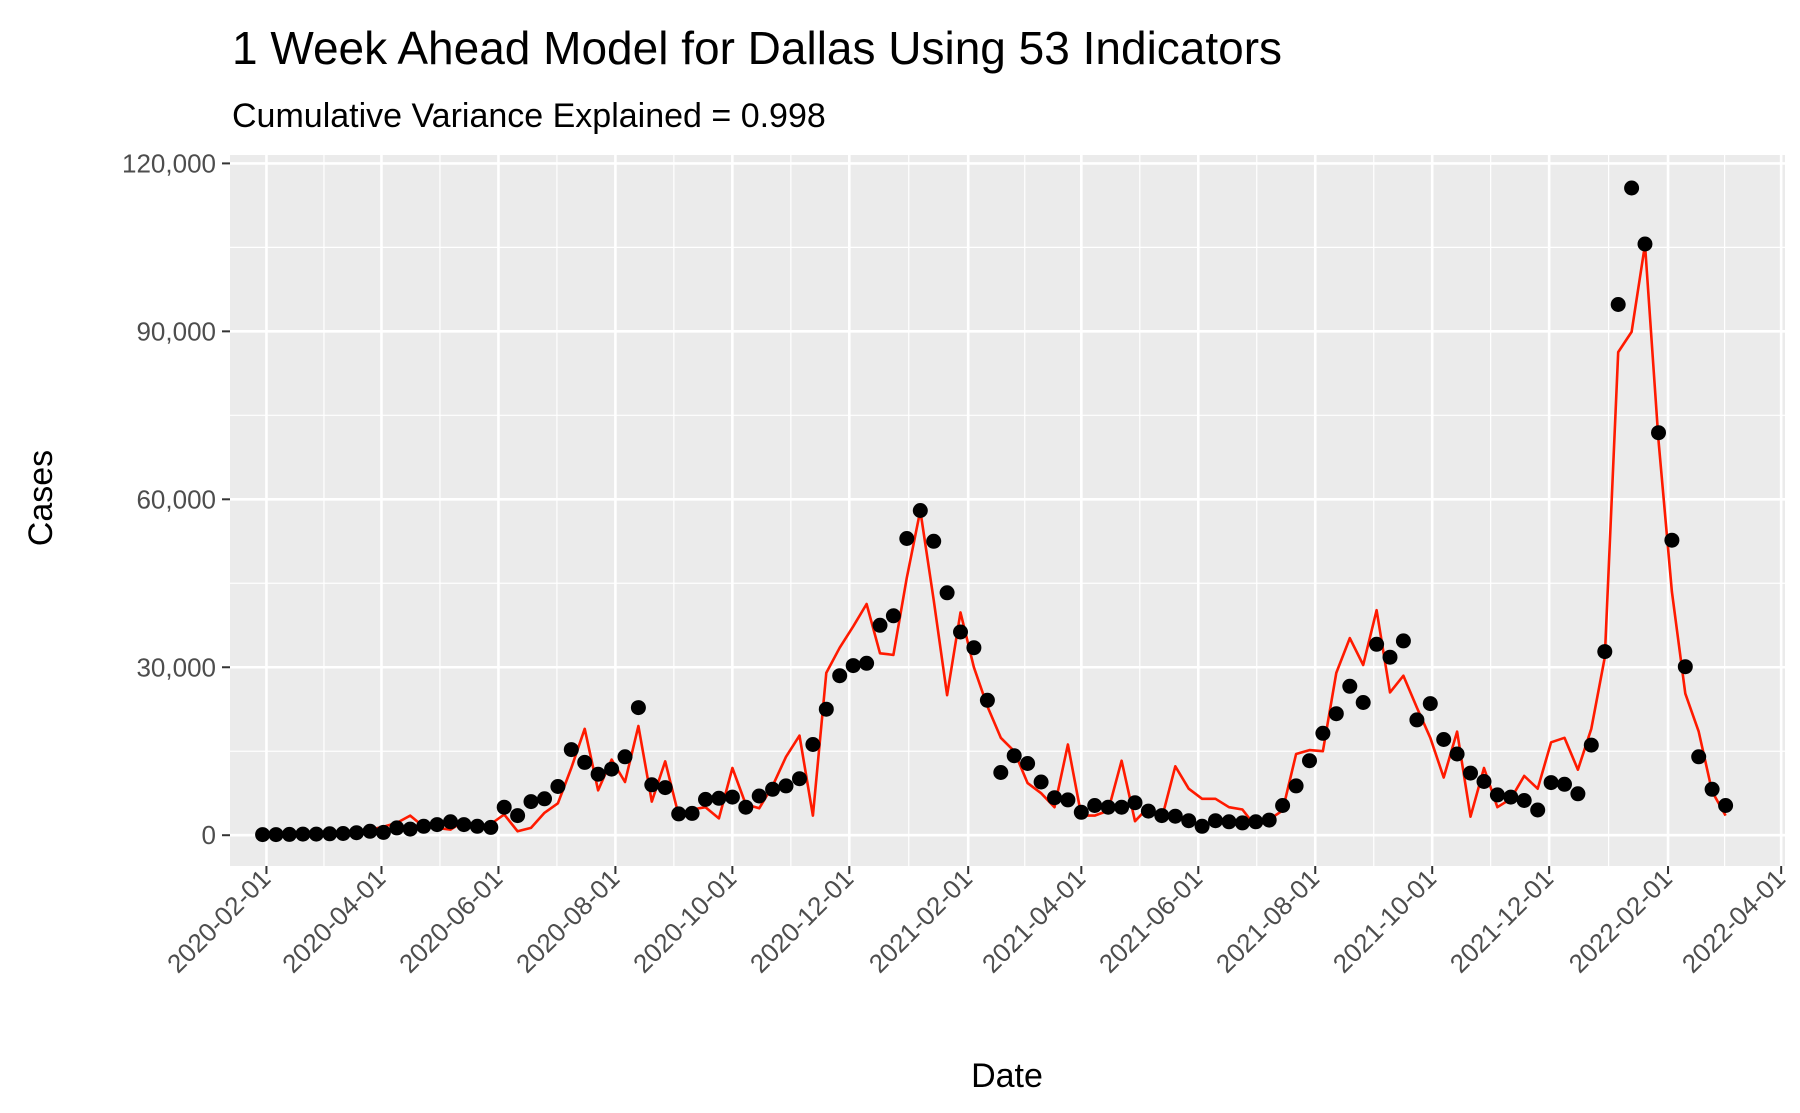  Describe the element at coordinates (333, 920) in the screenshot. I see `x-tick-label: 2020-04-01` at that location.